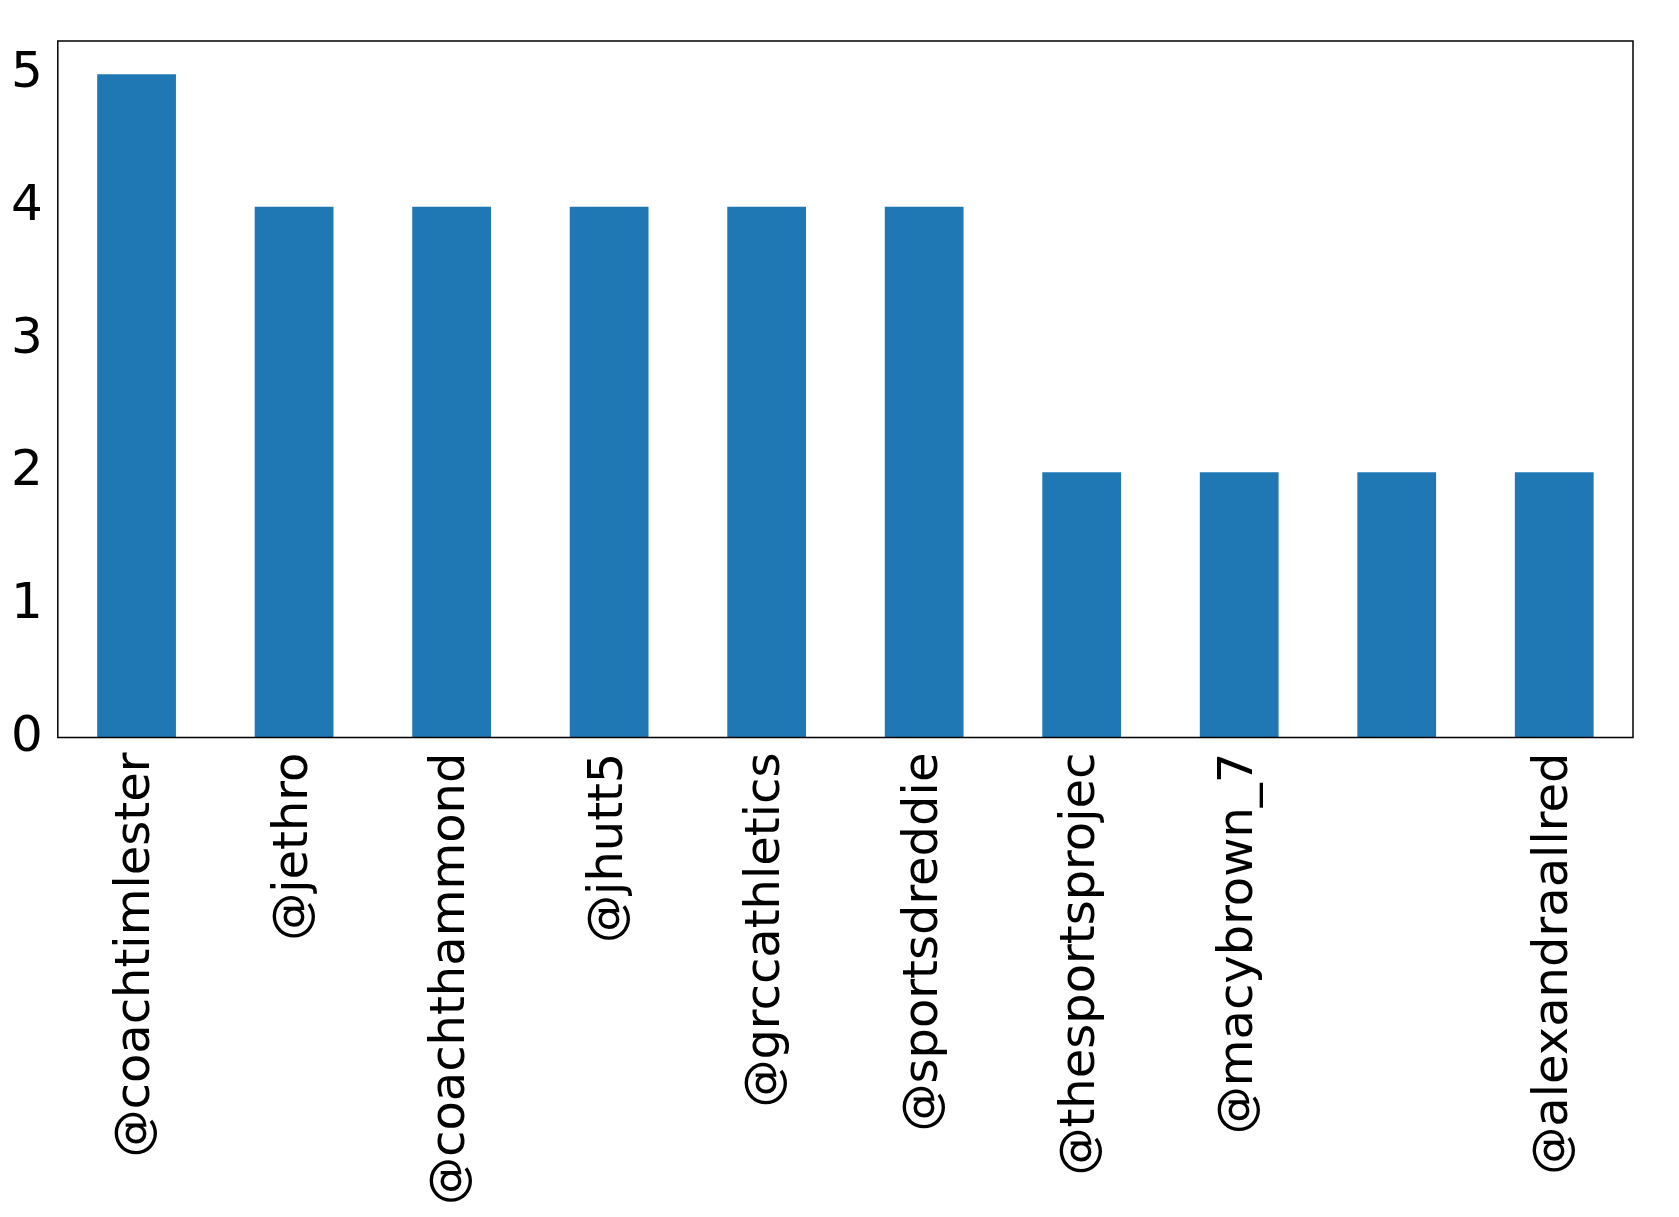 The width and height of the screenshot is (1679, 1217). What do you see at coordinates (27, 70) in the screenshot?
I see `y-tick-label: 5` at bounding box center [27, 70].